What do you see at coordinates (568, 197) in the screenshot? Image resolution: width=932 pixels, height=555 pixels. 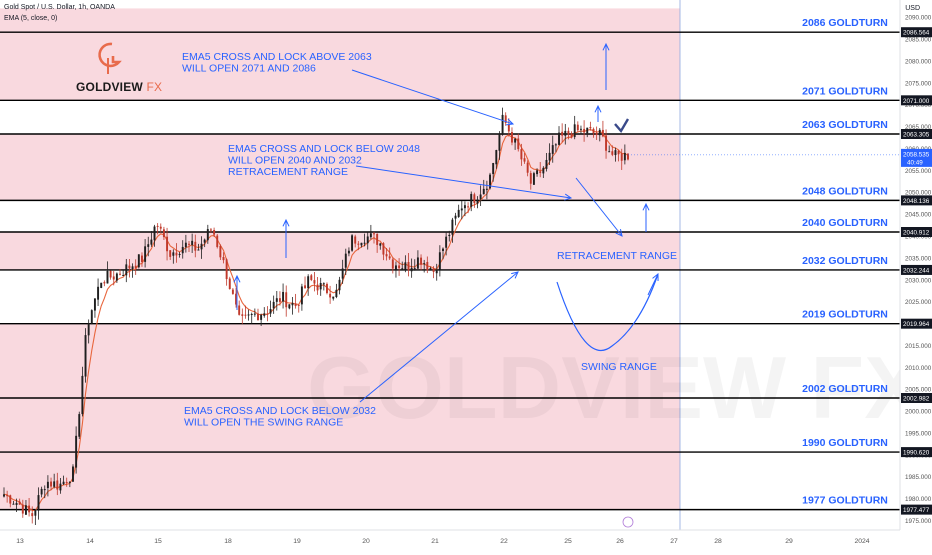 I see `arrow-2048-head` at bounding box center [568, 197].